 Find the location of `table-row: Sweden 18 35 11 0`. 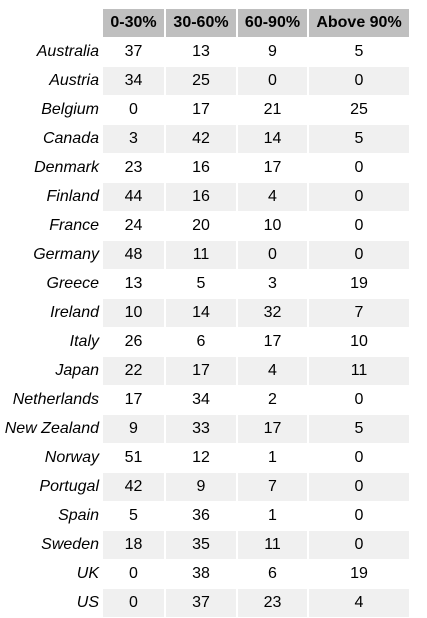

table-row: Sweden 18 35 11 0 is located at coordinates (205, 545).